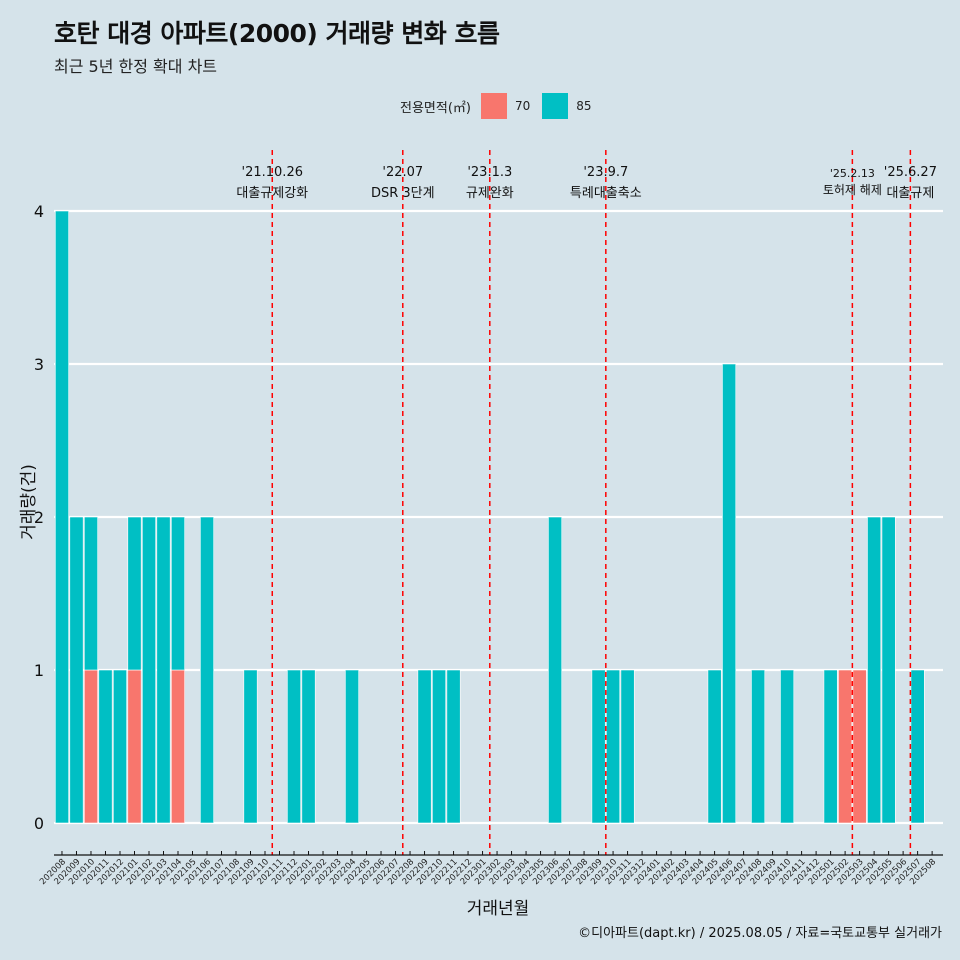  What do you see at coordinates (910, 193) in the screenshot?
I see `event-label-202506: 대출규제` at bounding box center [910, 193].